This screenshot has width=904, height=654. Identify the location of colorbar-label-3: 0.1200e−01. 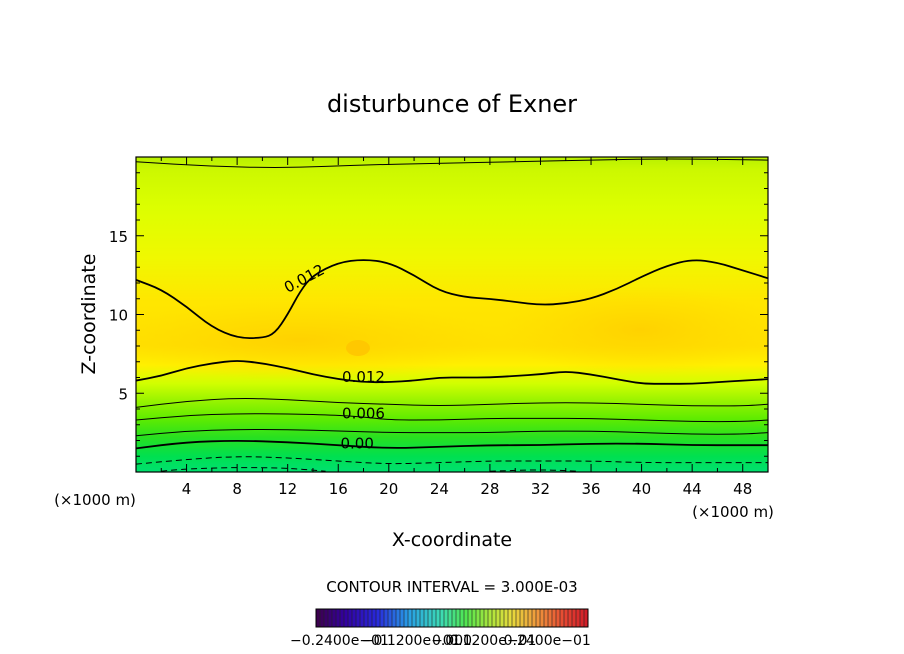
(492, 641).